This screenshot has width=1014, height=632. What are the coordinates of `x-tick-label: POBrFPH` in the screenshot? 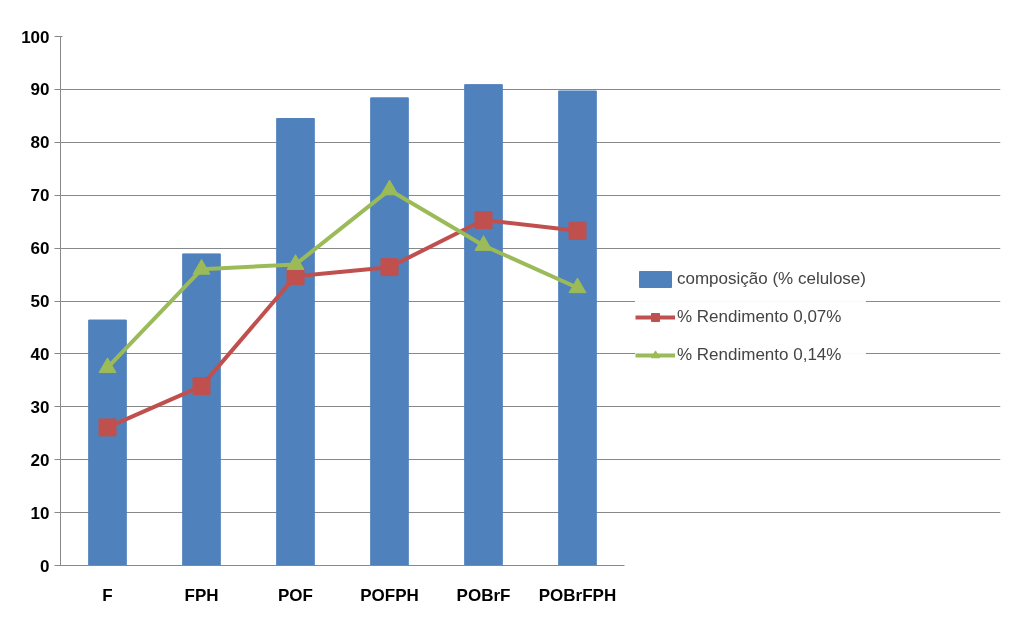 It's located at (577, 595).